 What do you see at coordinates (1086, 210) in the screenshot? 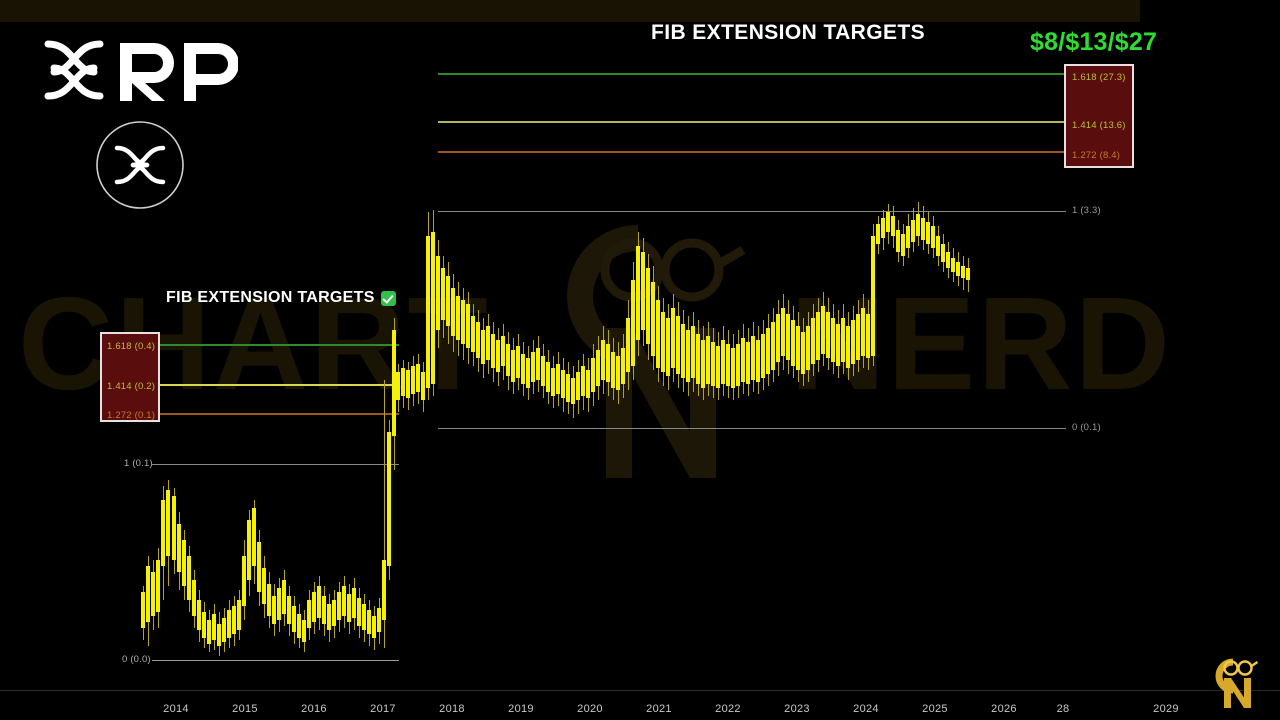
I see `fib-level-1-main-label: 1 (3.3)` at bounding box center [1086, 210].